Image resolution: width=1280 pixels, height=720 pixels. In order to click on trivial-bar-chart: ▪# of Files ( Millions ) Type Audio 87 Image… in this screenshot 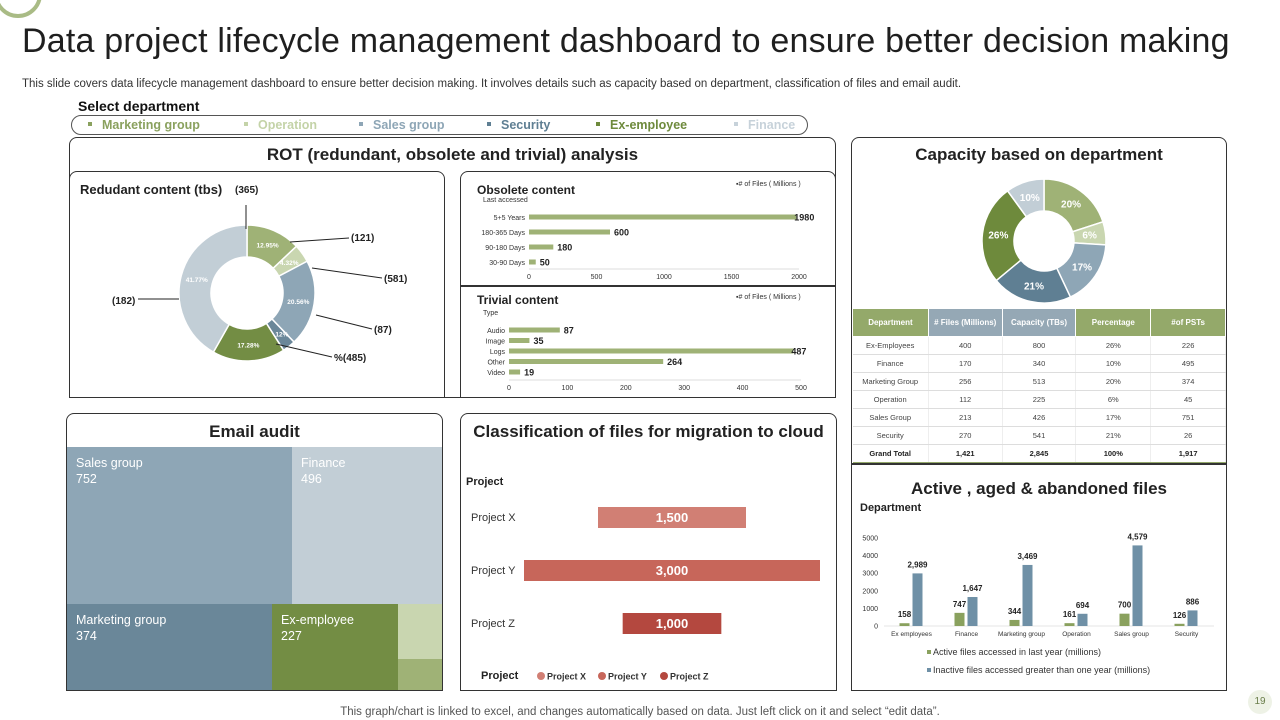, I will do `click(645, 343)`.